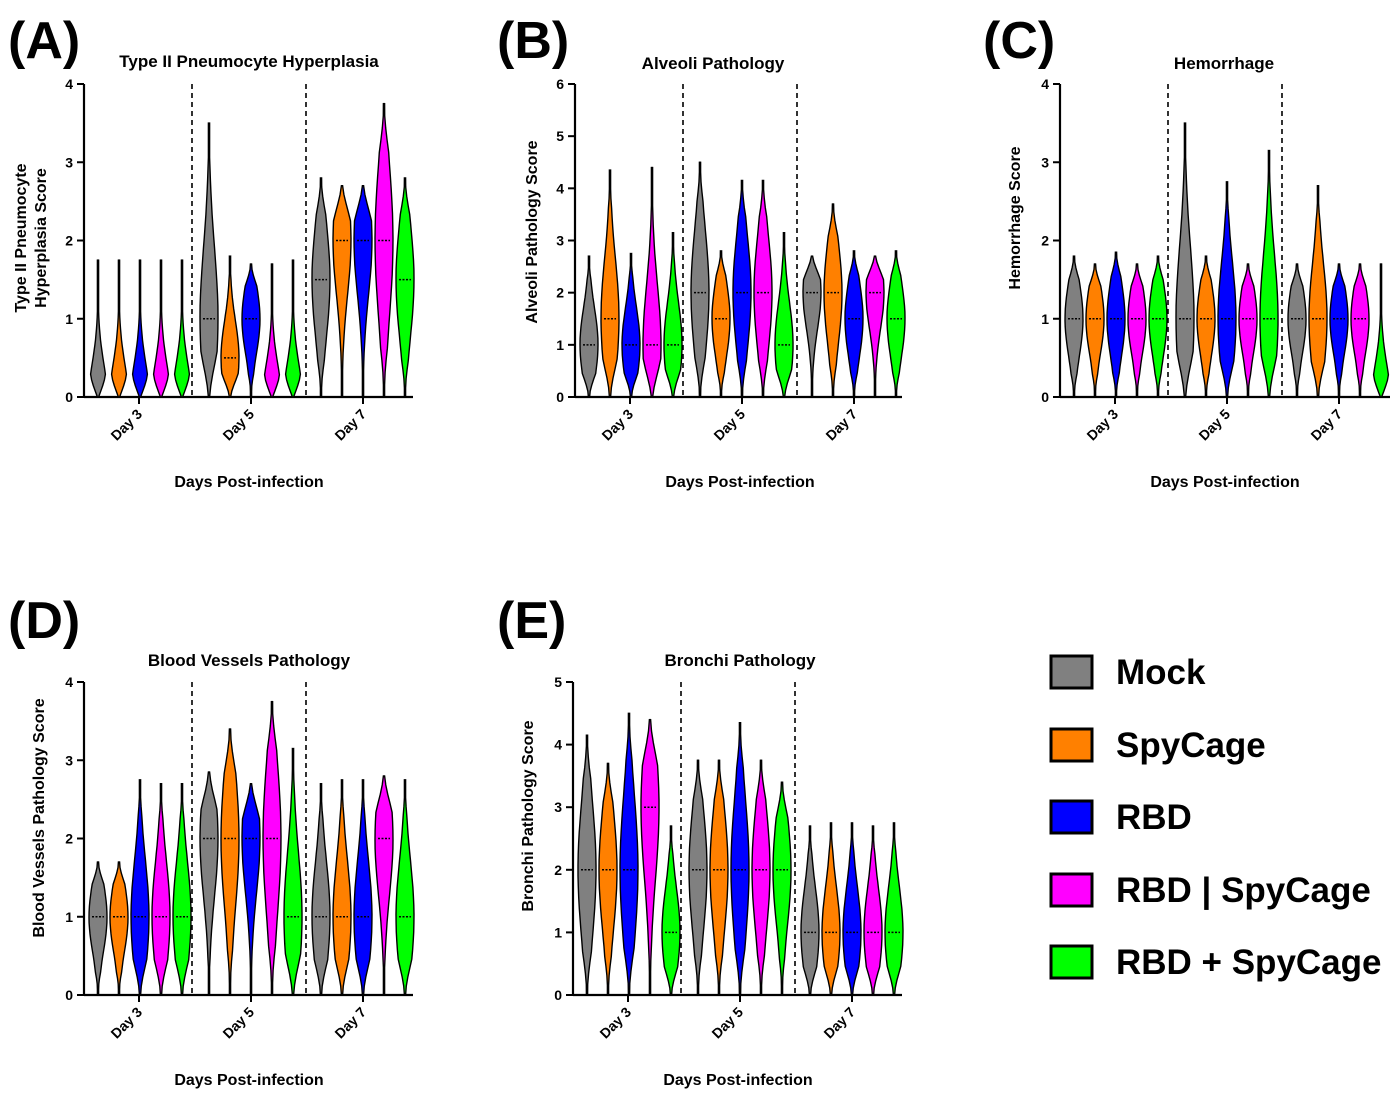  Describe the element at coordinates (31, 237) in the screenshot. I see `y-axis-label: Type II Pneumocyte Hyperplasia Score` at that location.